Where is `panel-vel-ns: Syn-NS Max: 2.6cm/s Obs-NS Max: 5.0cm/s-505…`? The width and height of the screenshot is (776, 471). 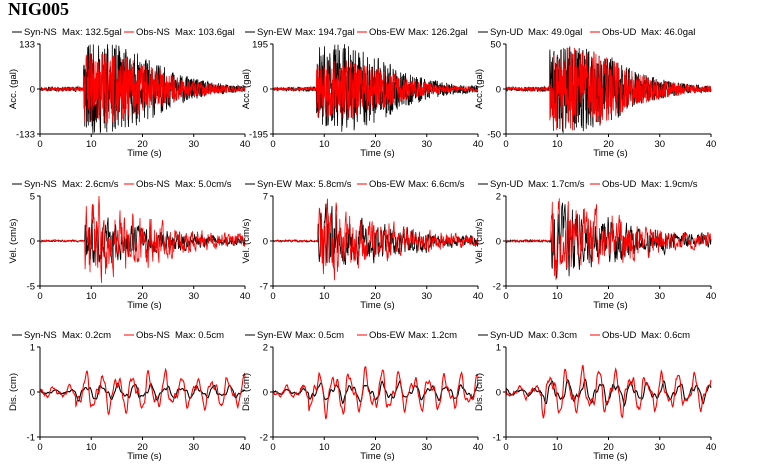
panel-vel-ns: Syn-NS Max: 2.6cm/s Obs-NS Max: 5.0cm/s-505… is located at coordinates (129, 245).